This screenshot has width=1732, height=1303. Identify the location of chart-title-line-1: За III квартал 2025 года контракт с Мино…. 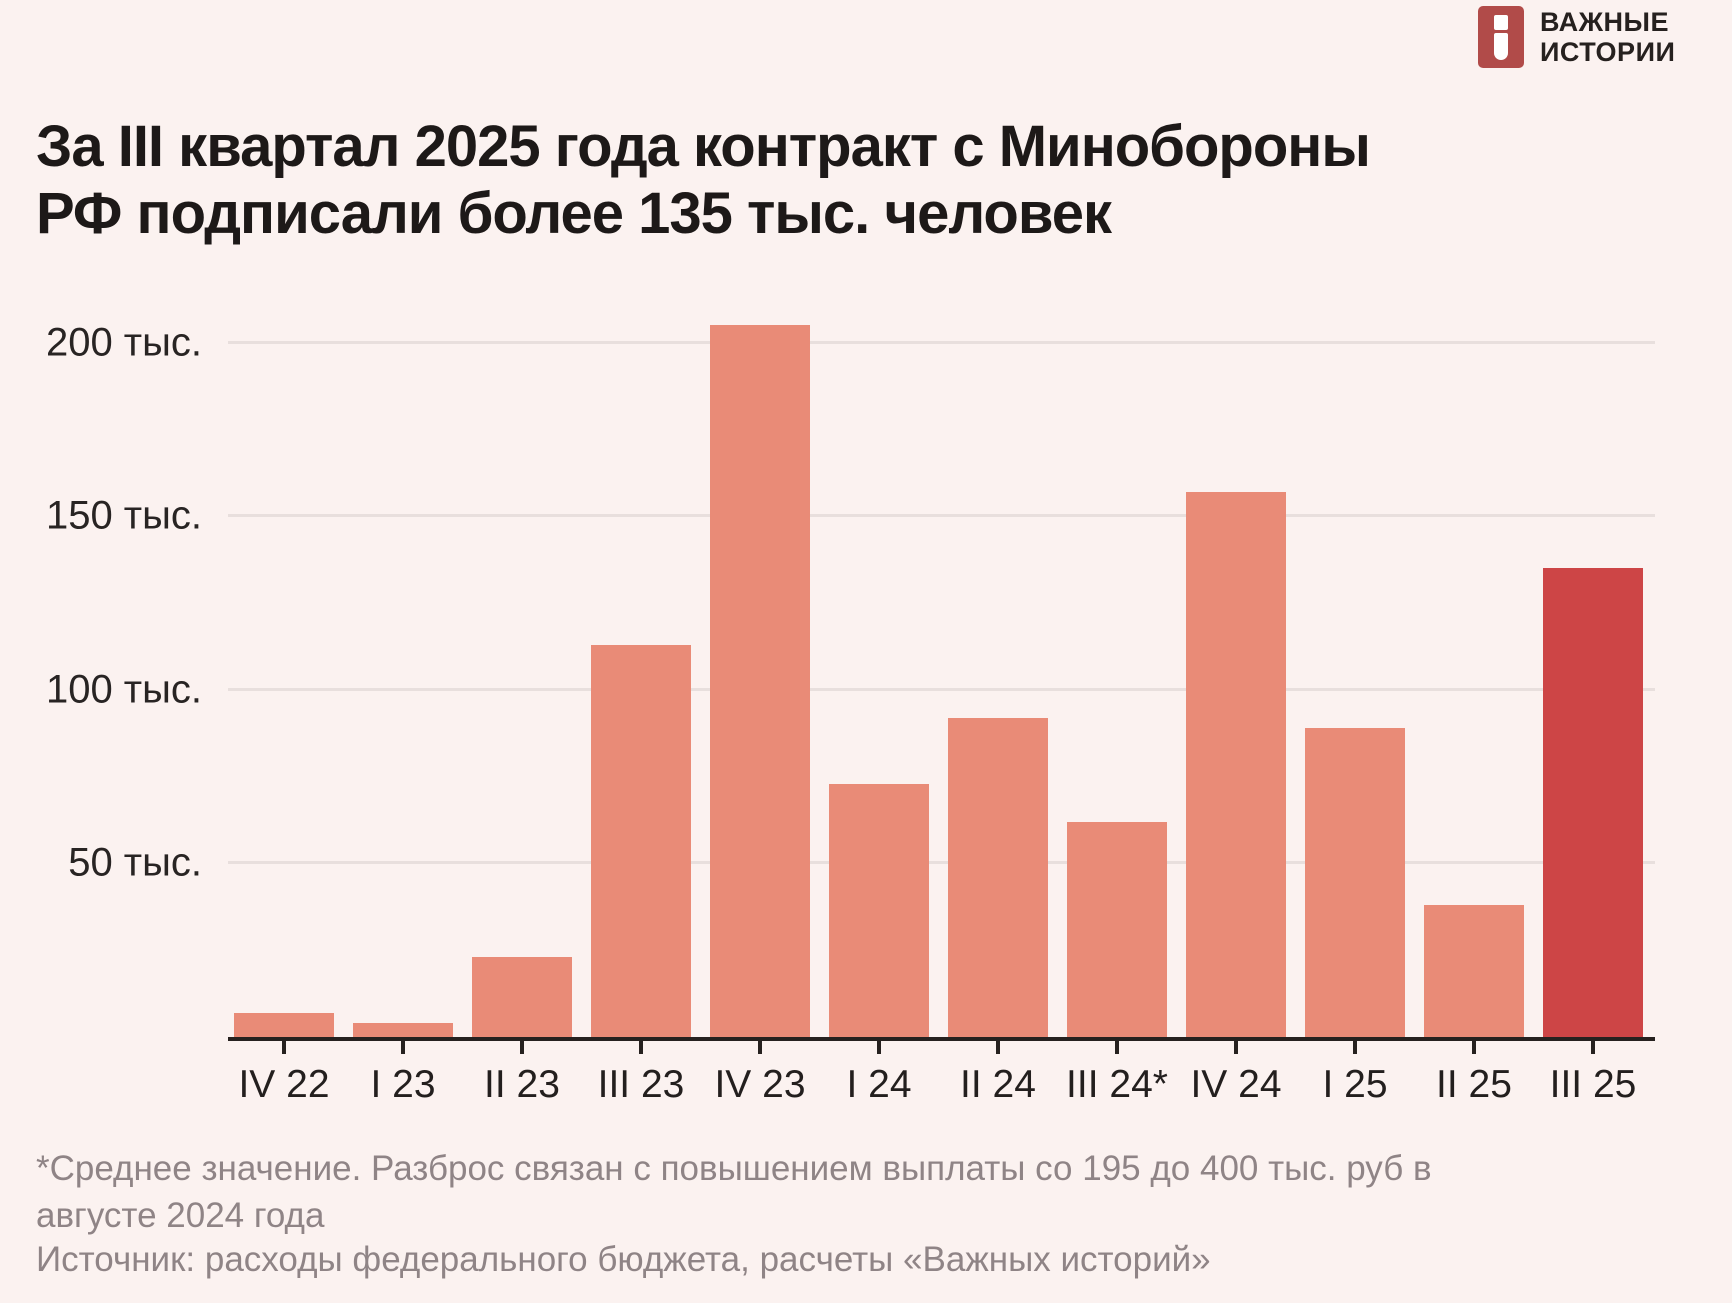
(703, 146).